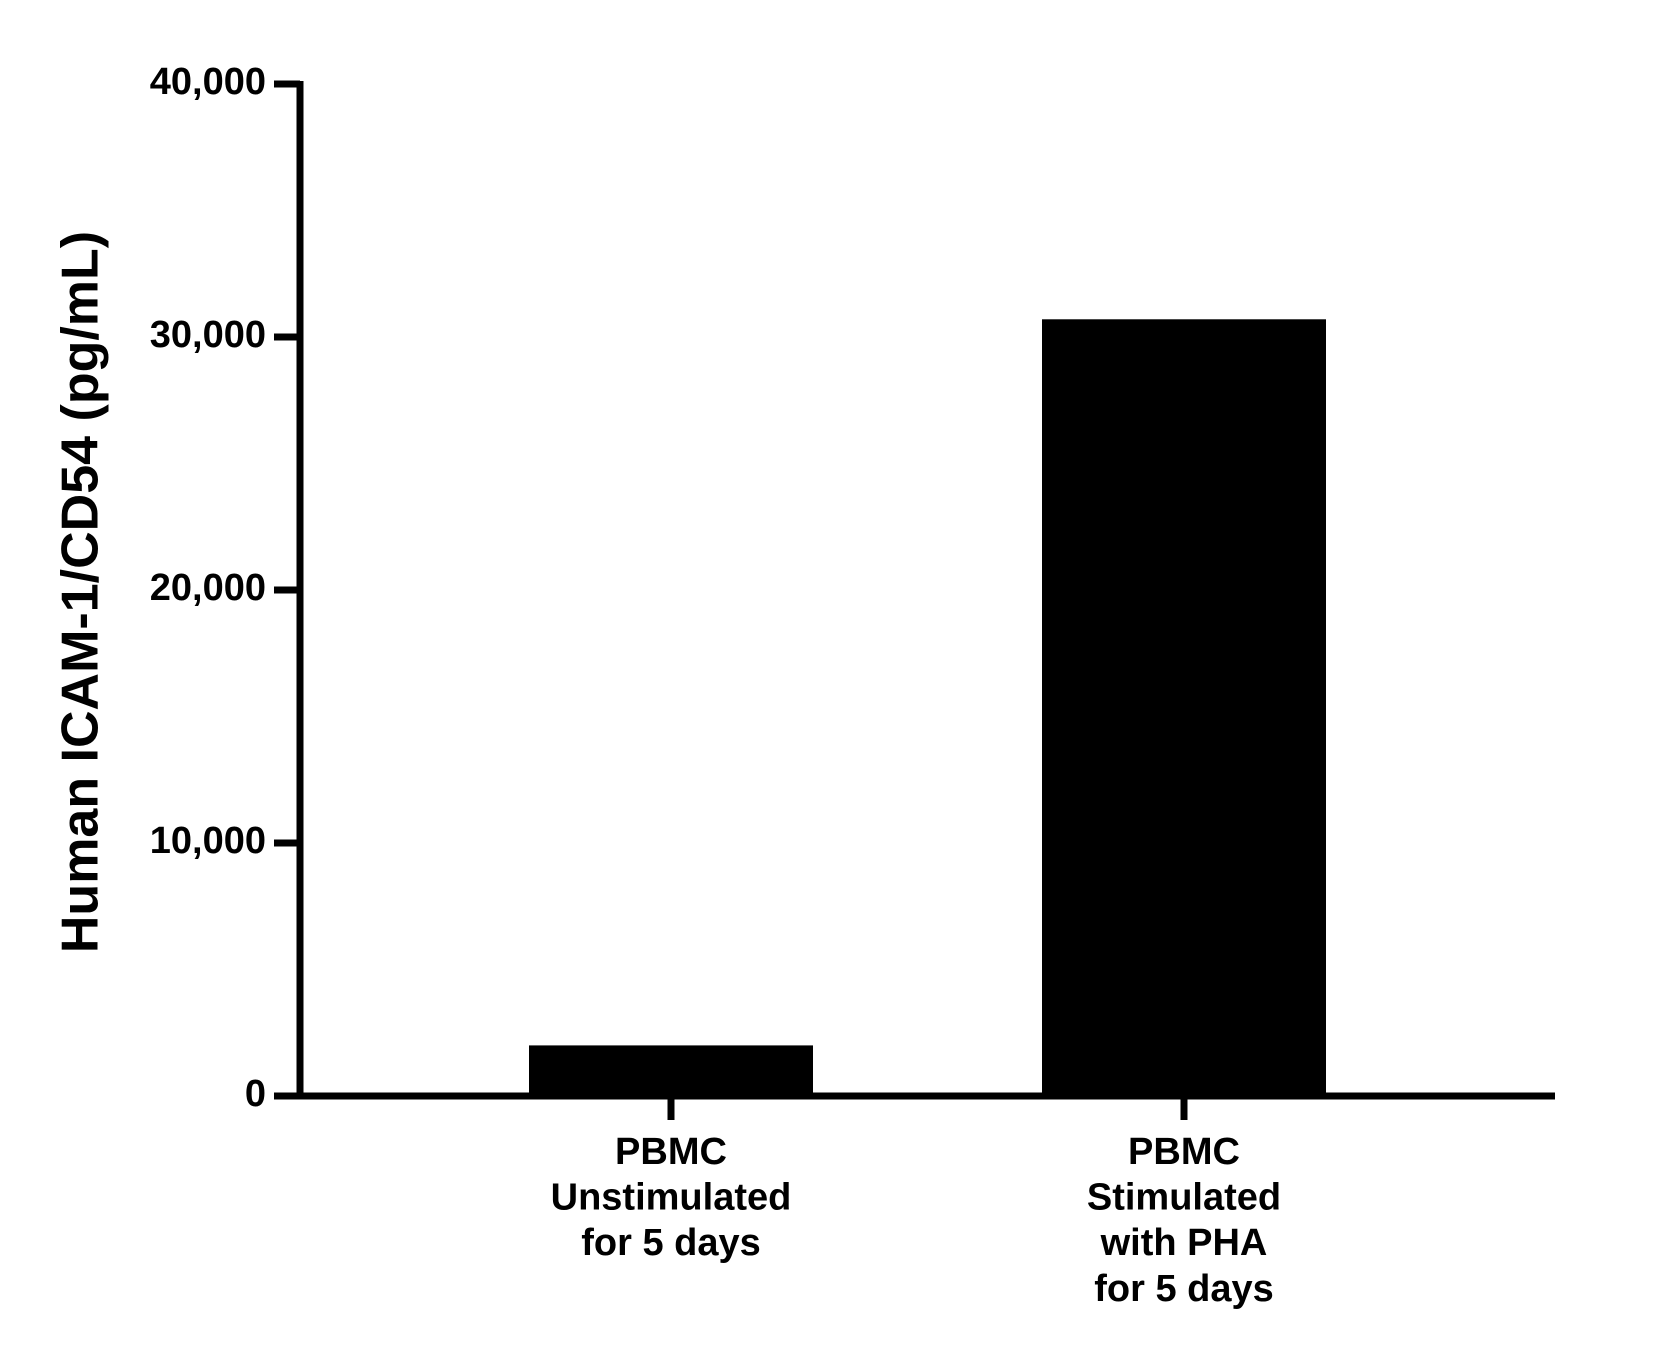 This screenshot has width=1676, height=1346. Describe the element at coordinates (1184, 1220) in the screenshot. I see `x-tick-label: PBMC Stimulated with PHA for 5 days` at that location.